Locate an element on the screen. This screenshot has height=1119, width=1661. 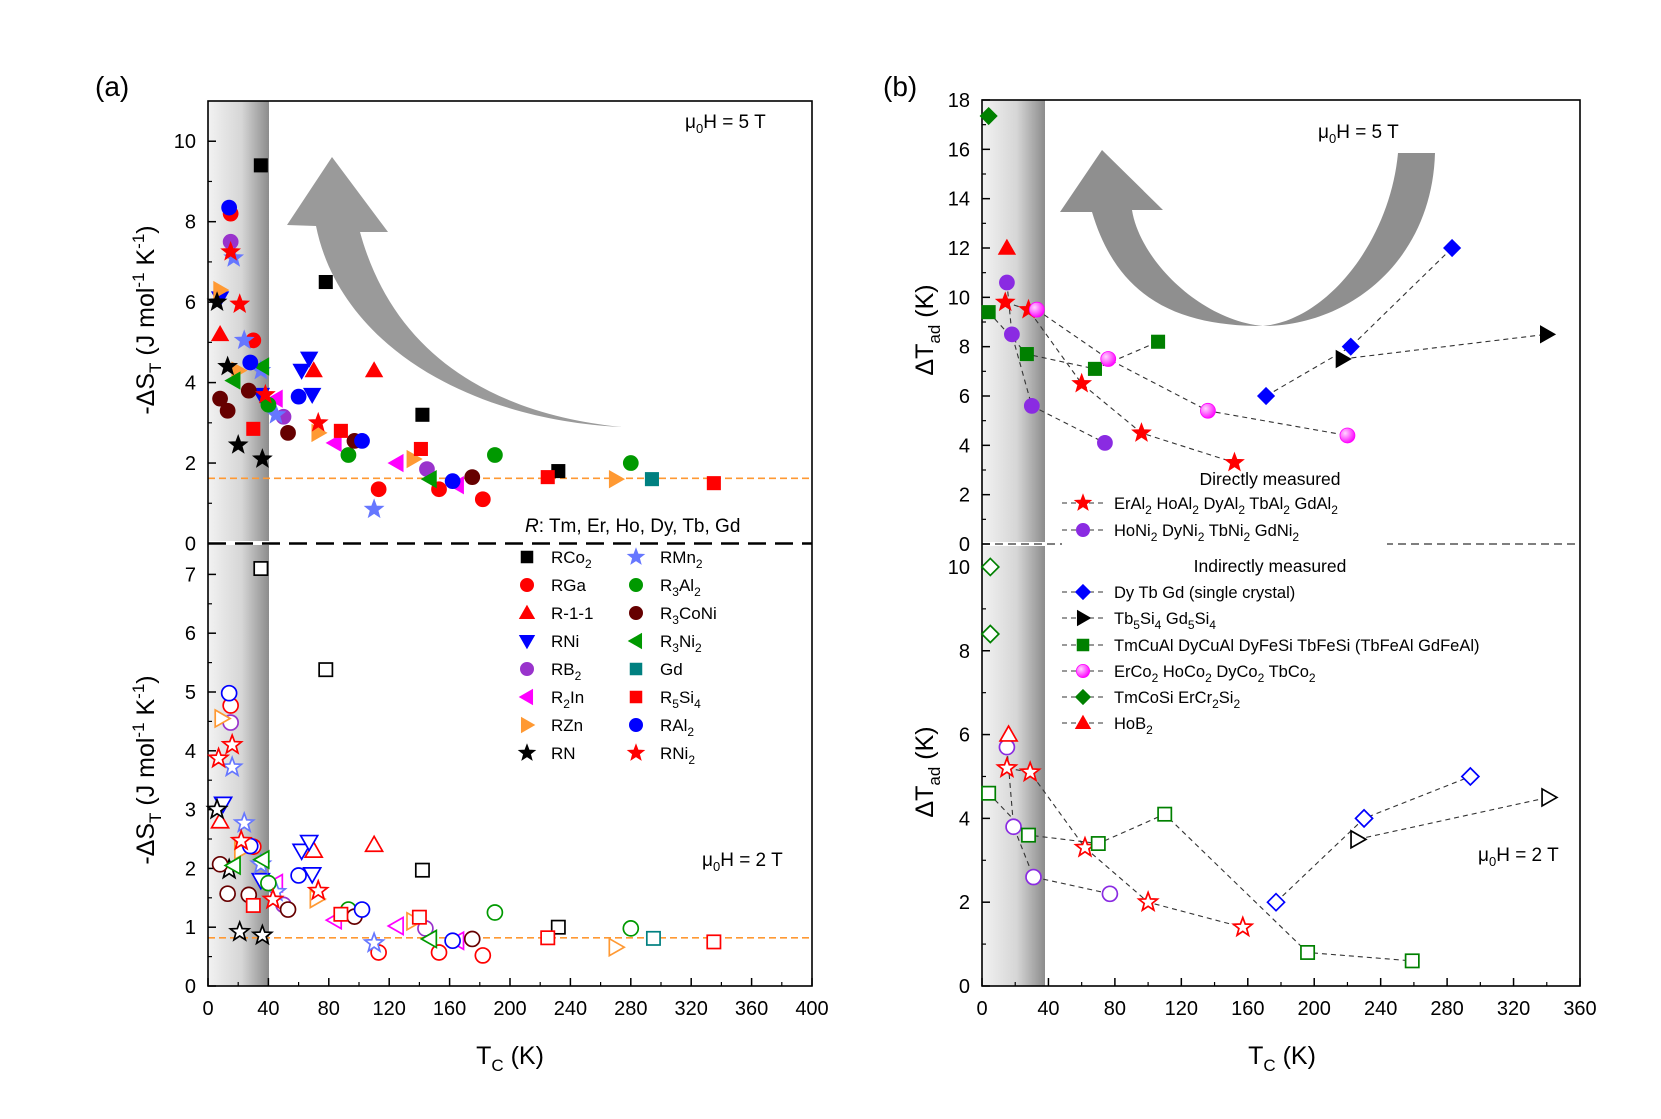
legend-label-rb2: RB2 is located at coordinates (566, 671).